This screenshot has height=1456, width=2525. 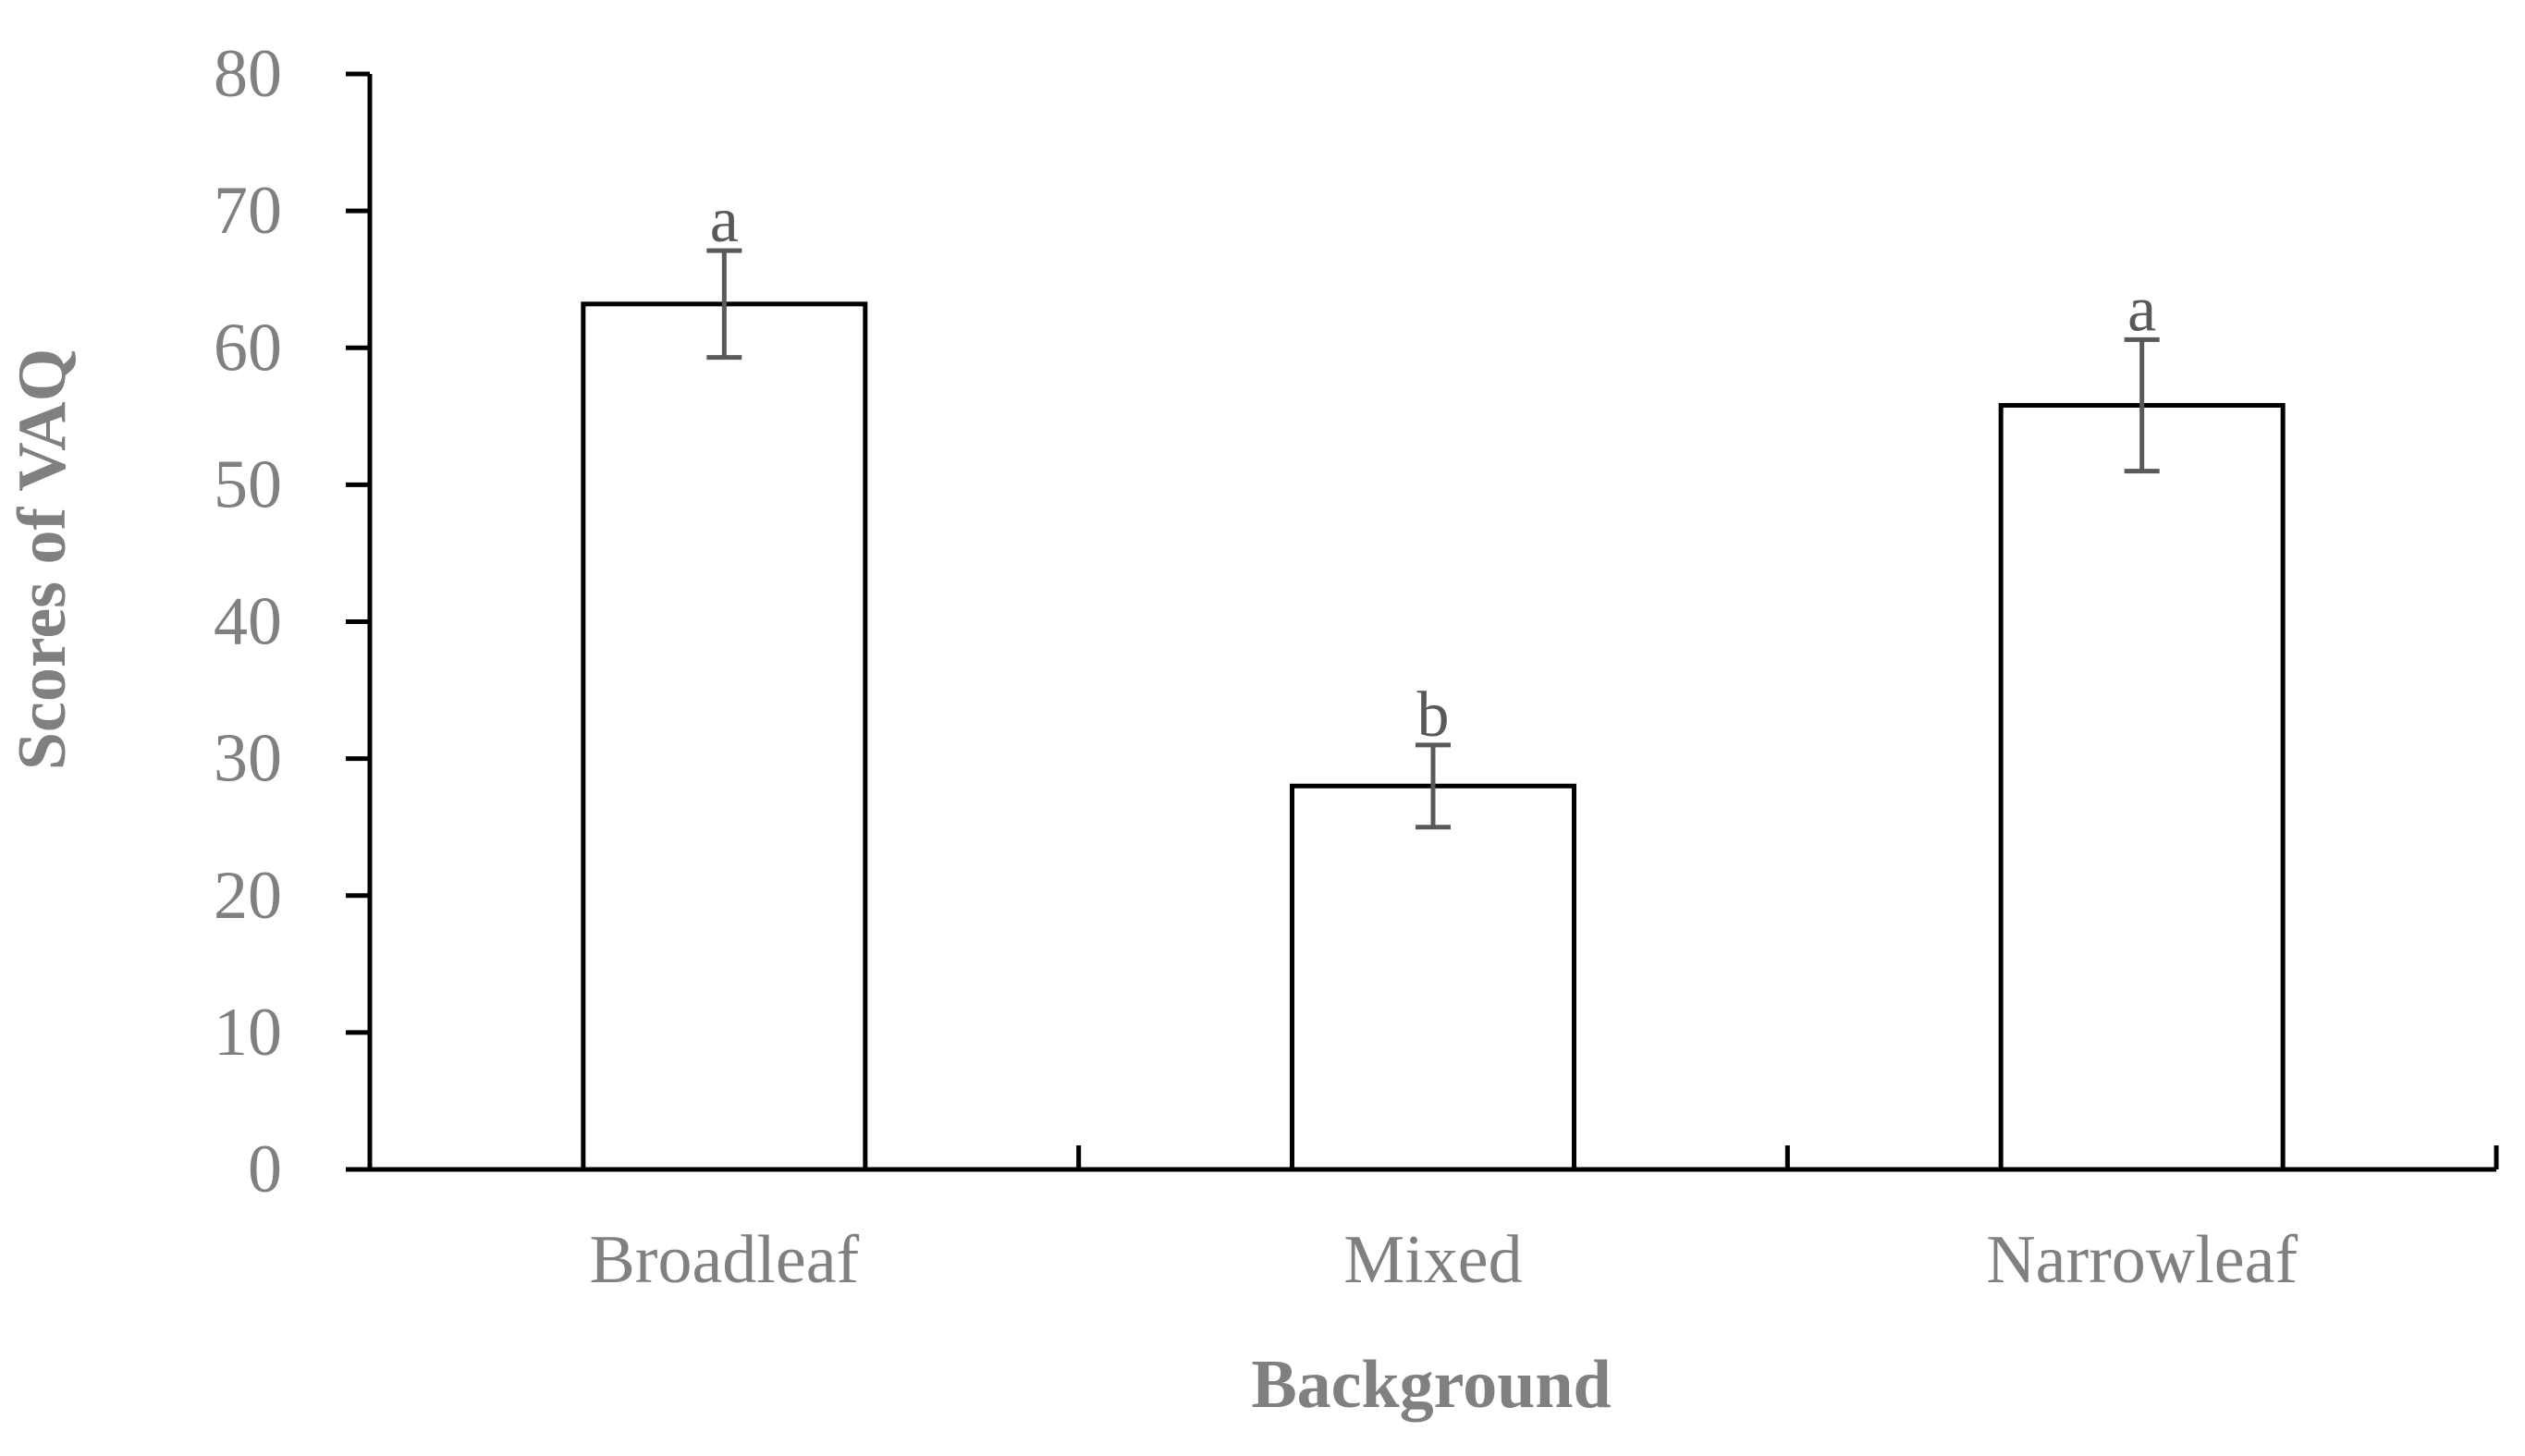 What do you see at coordinates (1431, 1385) in the screenshot?
I see `x-axis-title: Background` at bounding box center [1431, 1385].